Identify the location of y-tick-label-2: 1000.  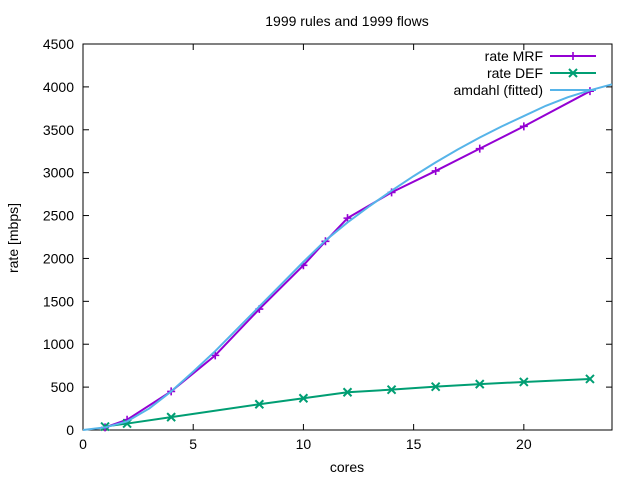
(58, 344).